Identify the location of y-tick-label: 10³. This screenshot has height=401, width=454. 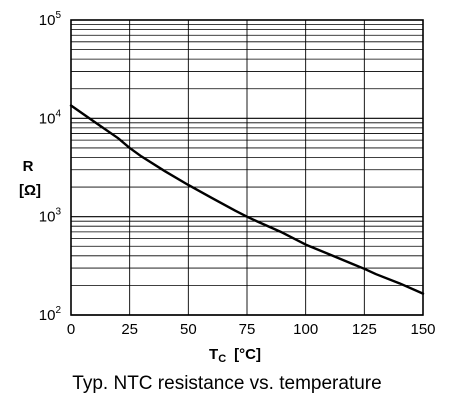
(50, 216).